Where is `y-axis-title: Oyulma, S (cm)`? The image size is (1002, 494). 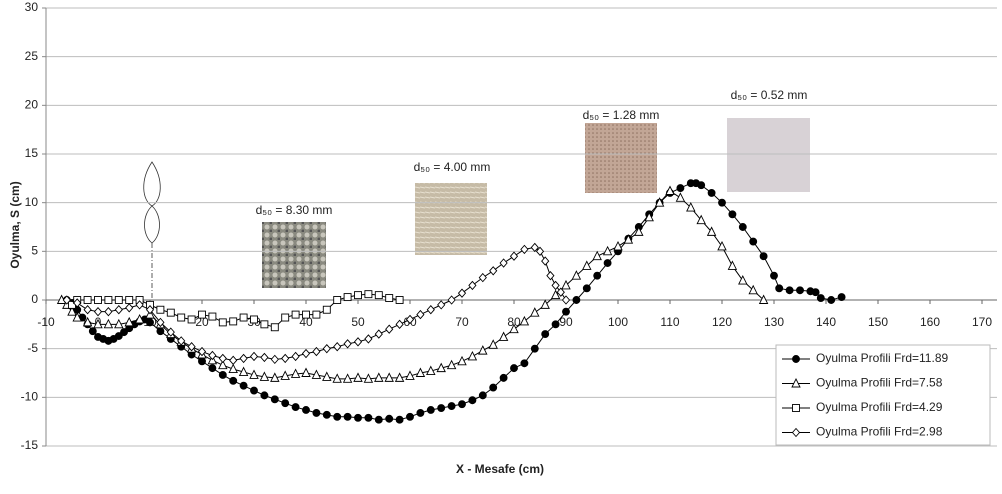
y-axis-title: Oyulma, S (cm) is located at coordinates (15, 224).